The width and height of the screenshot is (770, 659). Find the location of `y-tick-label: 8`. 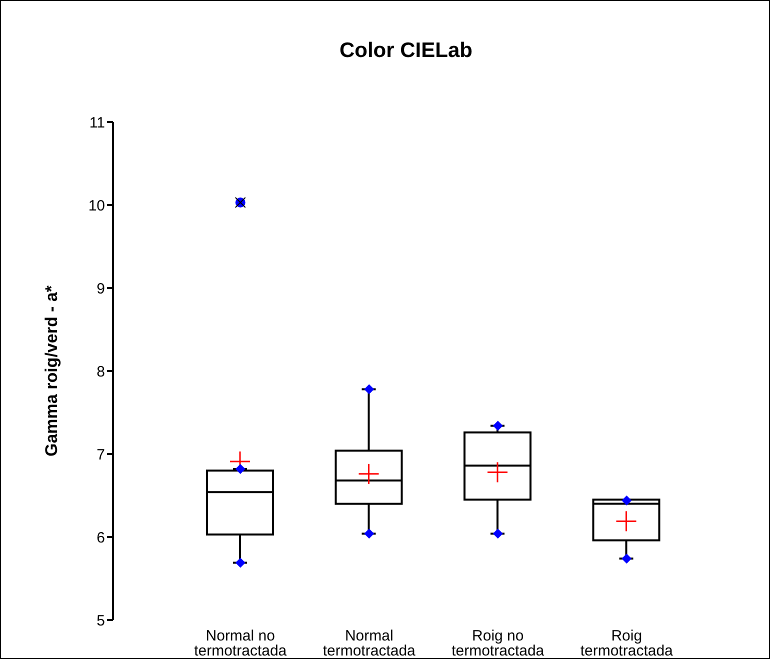

y-tick-label: 8 is located at coordinates (100, 371).